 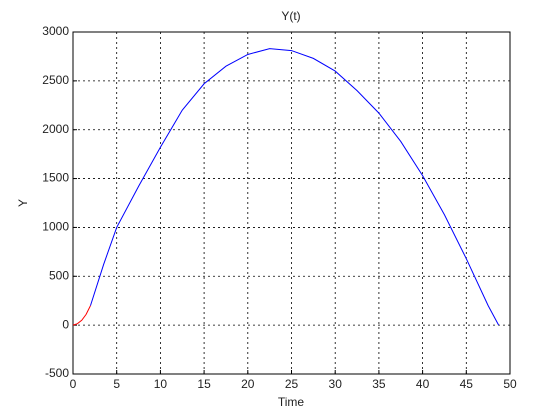 What do you see at coordinates (55, 129) in the screenshot?
I see `y-tick-label: 2000` at bounding box center [55, 129].